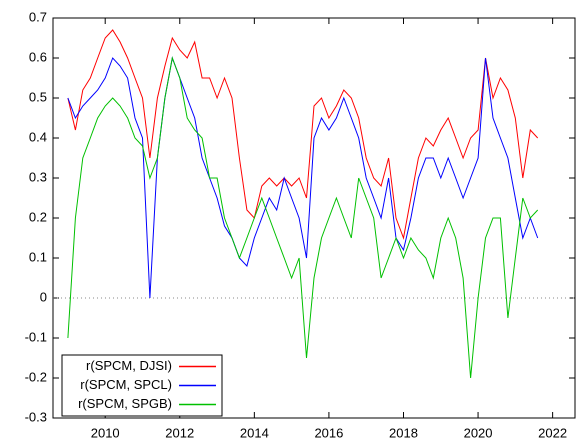 The width and height of the screenshot is (588, 444). I want to click on x-tick-label: 2022, so click(552, 432).